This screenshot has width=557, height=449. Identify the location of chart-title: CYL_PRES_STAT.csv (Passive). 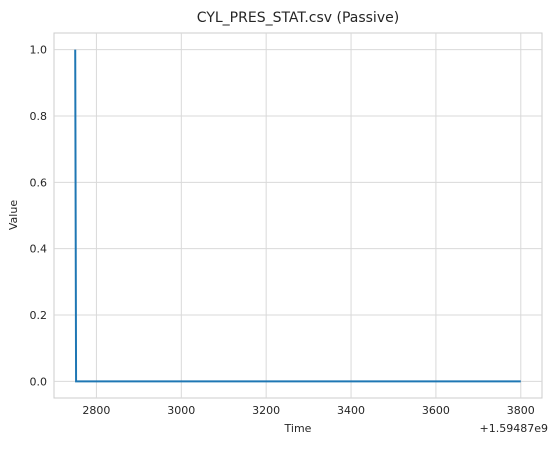
(298, 18).